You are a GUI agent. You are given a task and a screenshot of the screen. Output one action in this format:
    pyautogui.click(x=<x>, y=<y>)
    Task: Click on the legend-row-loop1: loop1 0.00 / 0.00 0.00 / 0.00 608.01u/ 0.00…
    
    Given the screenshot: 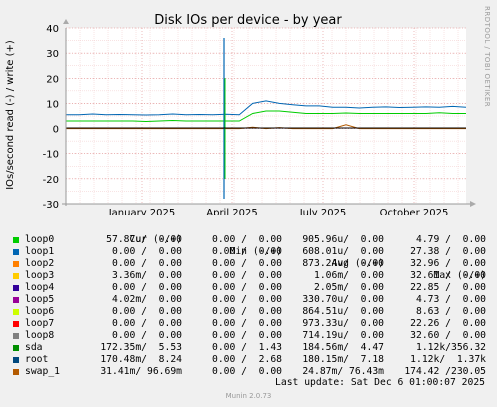 What is the action you would take?
    pyautogui.click(x=250, y=252)
    